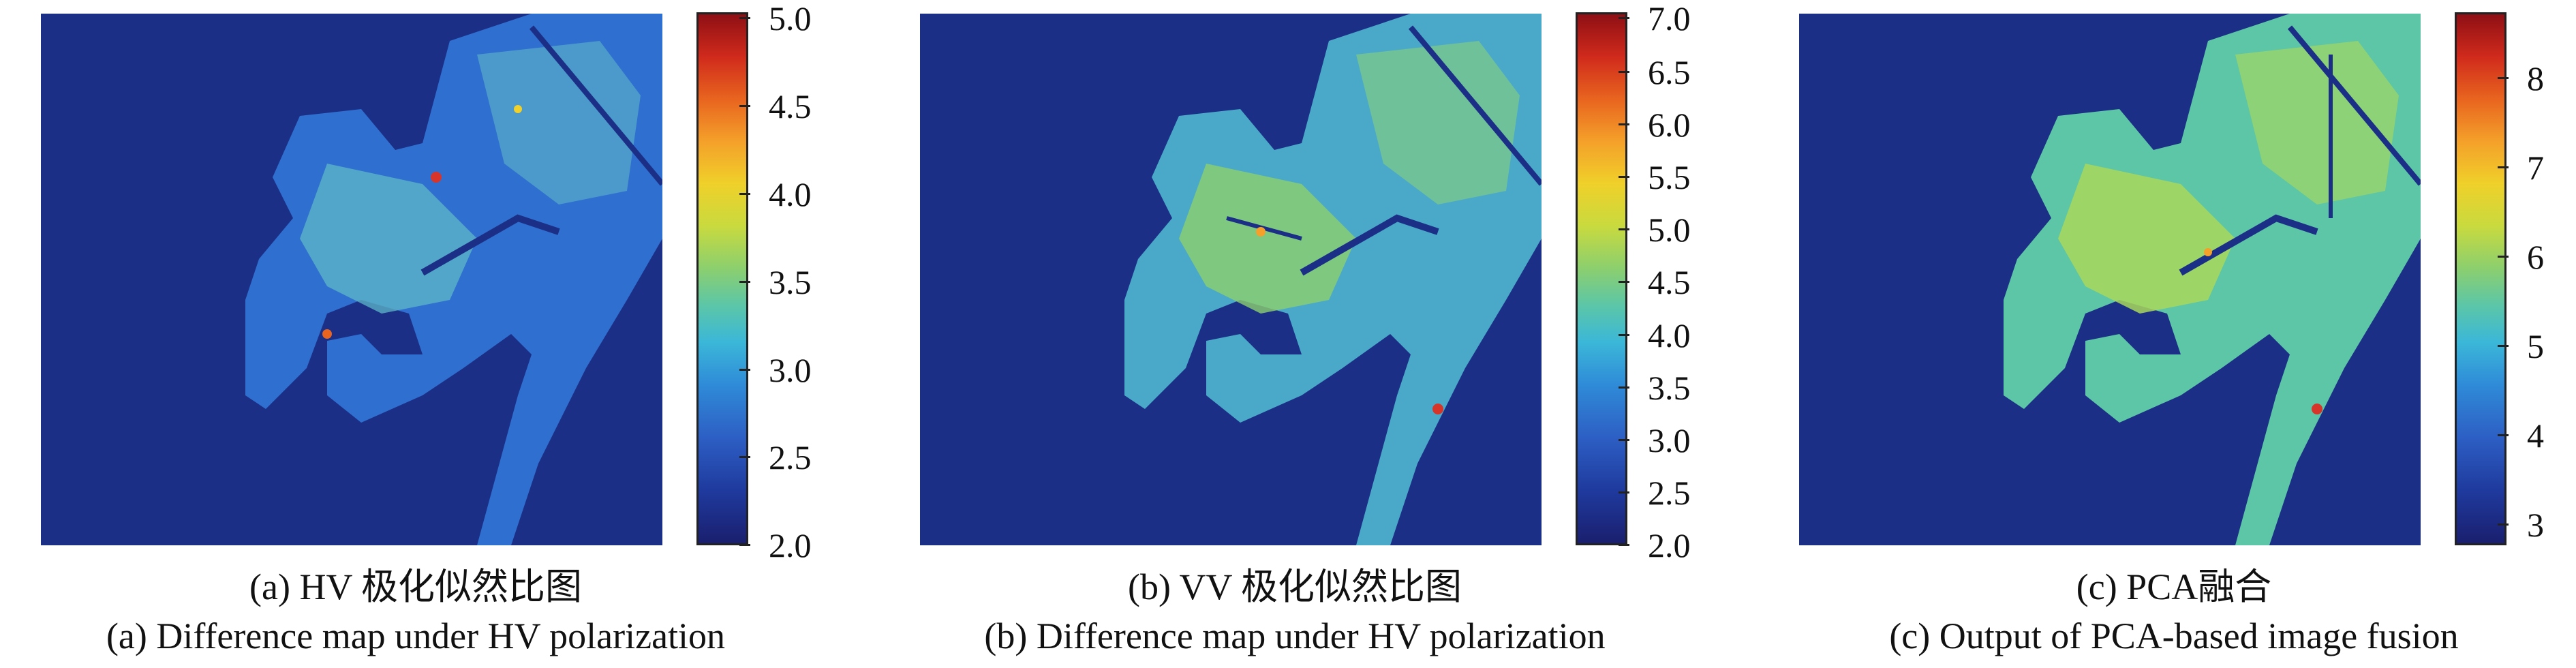 The height and width of the screenshot is (668, 2576). Describe the element at coordinates (1670, 18) in the screenshot. I see `colorbar-tick-label: 7.0` at that location.